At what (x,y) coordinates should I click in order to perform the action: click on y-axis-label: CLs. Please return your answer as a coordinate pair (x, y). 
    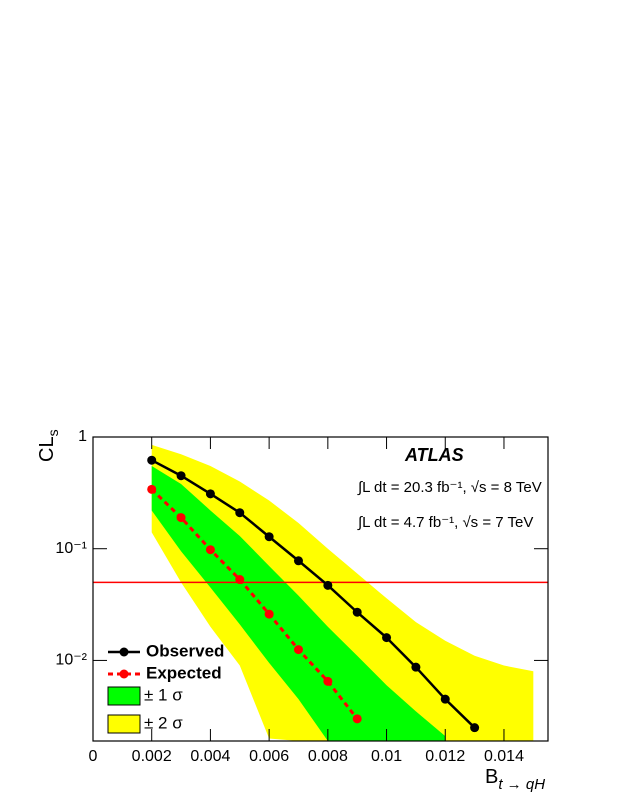
    Looking at the image, I should click on (48, 445).